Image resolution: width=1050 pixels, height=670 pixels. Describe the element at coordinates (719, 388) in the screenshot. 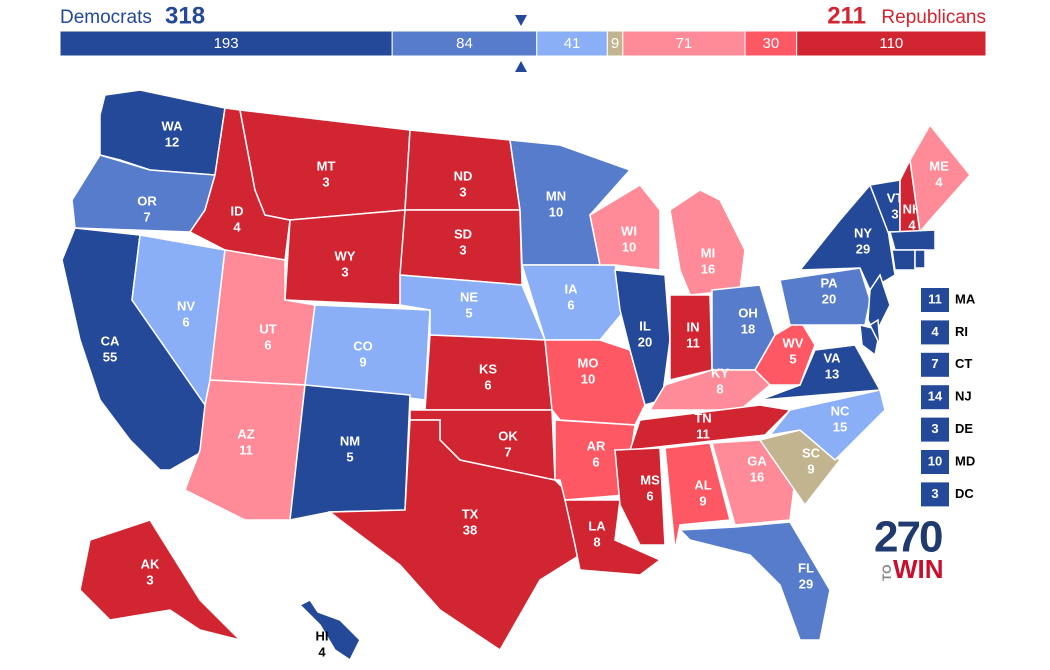

I see `state-votes: 8` at that location.